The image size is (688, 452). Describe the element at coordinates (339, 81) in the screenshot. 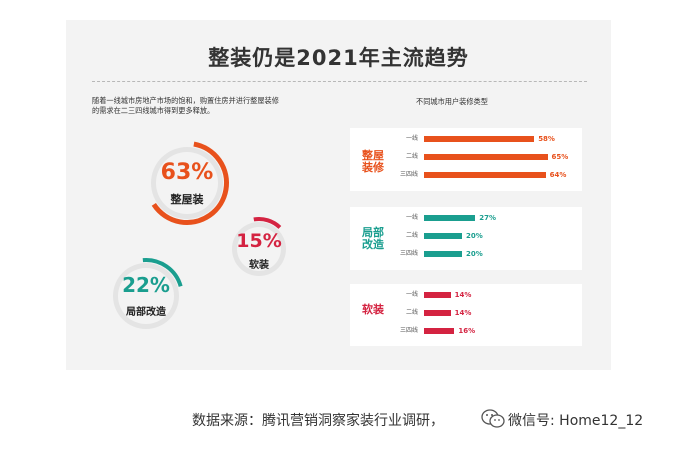

I see `title-divider` at that location.